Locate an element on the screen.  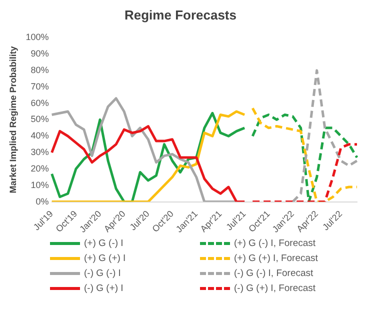
y-tick-label: 0% is located at coordinates (42, 201).